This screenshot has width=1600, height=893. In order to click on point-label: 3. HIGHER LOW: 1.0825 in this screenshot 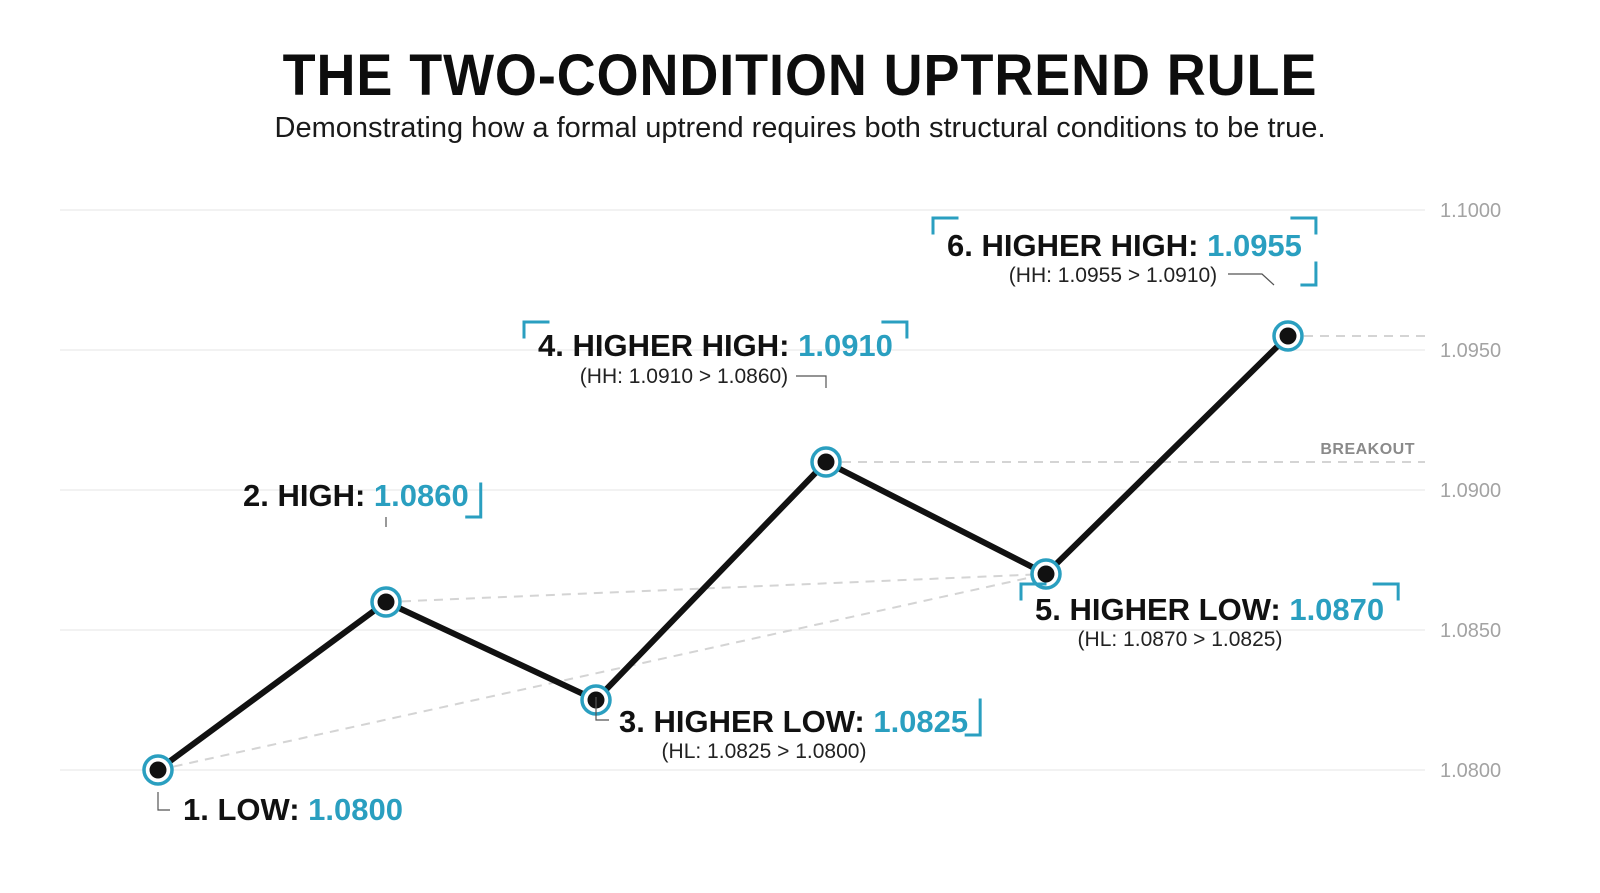, I will do `click(793, 721)`.